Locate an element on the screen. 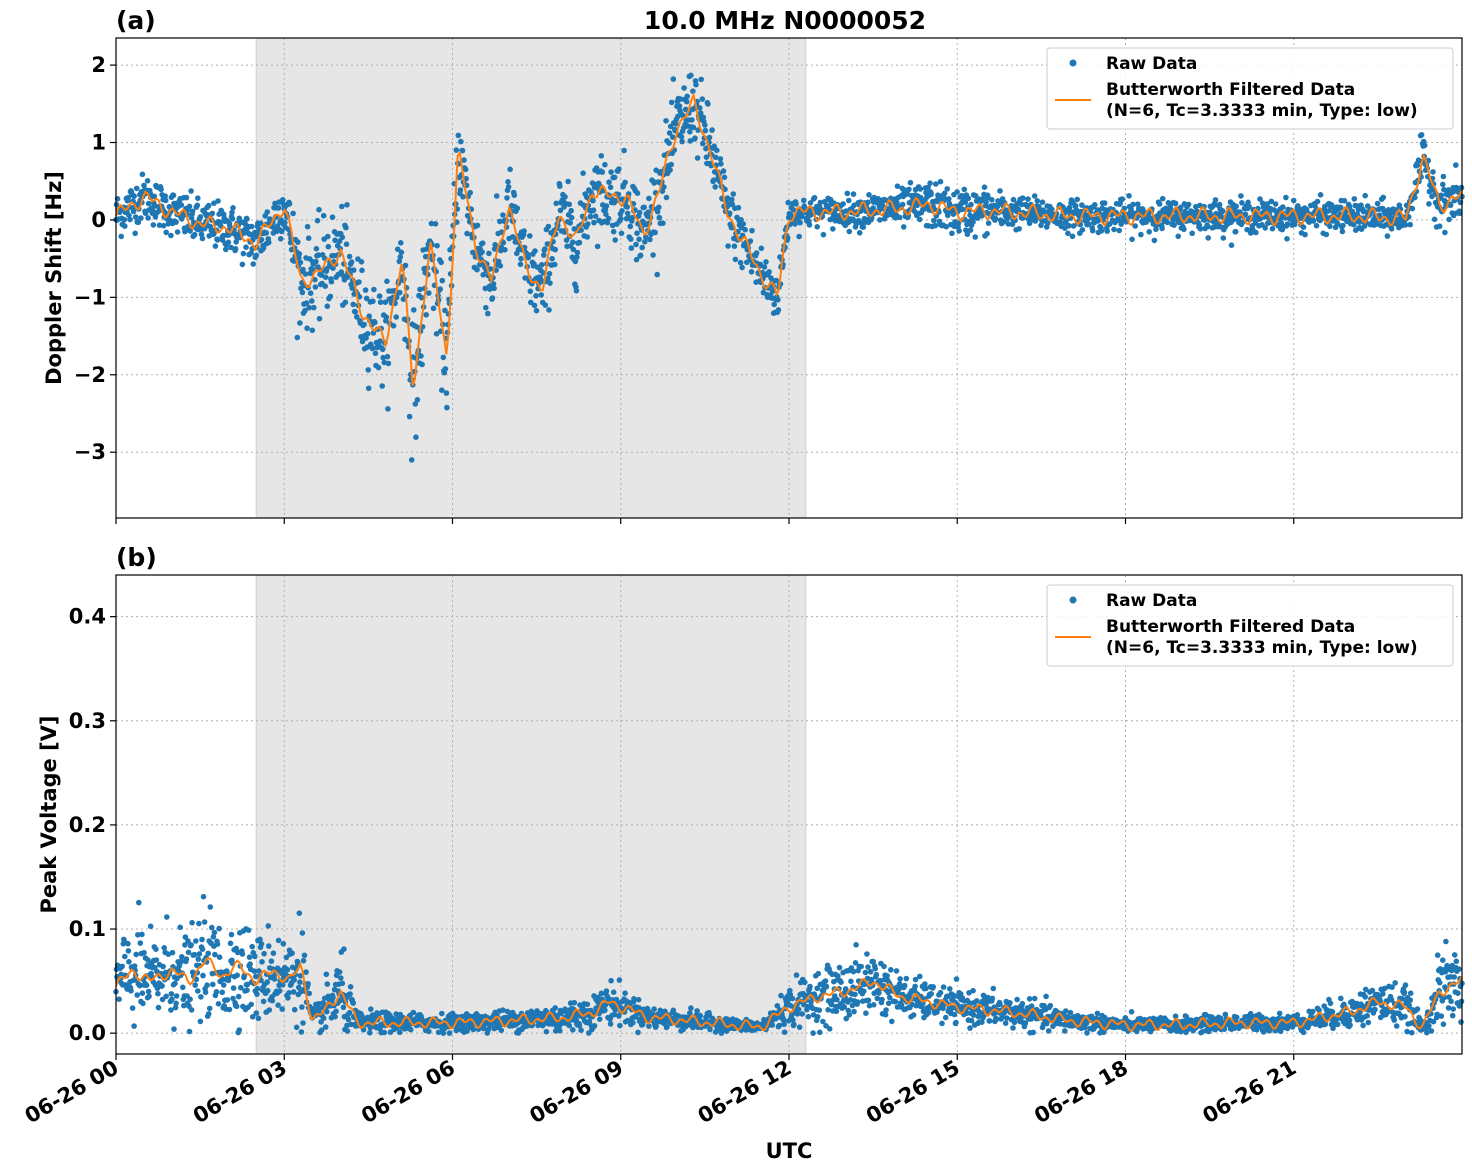  y-tick-label: 0 is located at coordinates (98, 220).